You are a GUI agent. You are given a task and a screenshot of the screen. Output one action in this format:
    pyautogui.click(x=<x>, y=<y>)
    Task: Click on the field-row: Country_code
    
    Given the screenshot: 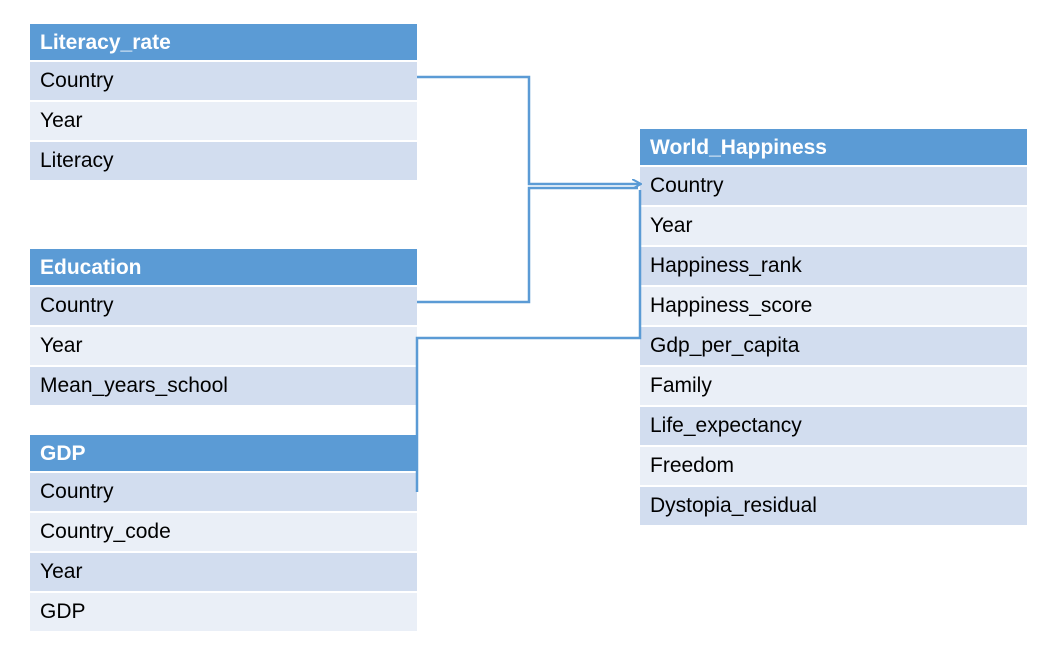 What is the action you would take?
    pyautogui.click(x=223, y=533)
    